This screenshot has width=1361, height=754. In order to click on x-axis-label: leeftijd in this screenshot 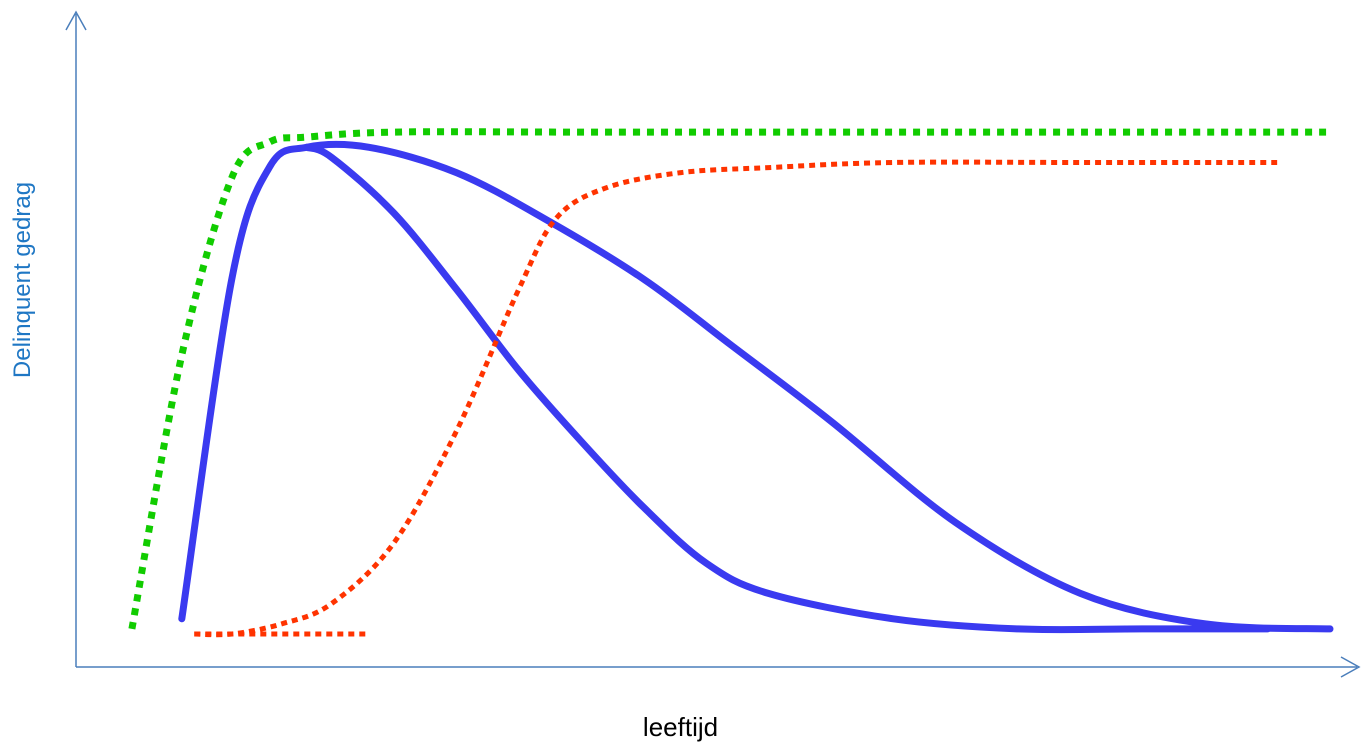, I will do `click(680, 727)`.